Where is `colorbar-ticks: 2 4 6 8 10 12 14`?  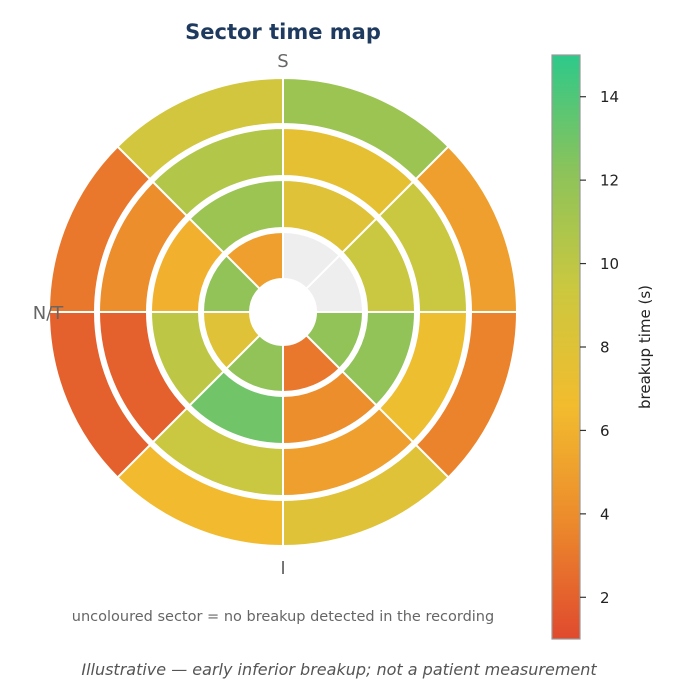 colorbar-ticks: 2 4 6 8 10 12 14 is located at coordinates (599, 347).